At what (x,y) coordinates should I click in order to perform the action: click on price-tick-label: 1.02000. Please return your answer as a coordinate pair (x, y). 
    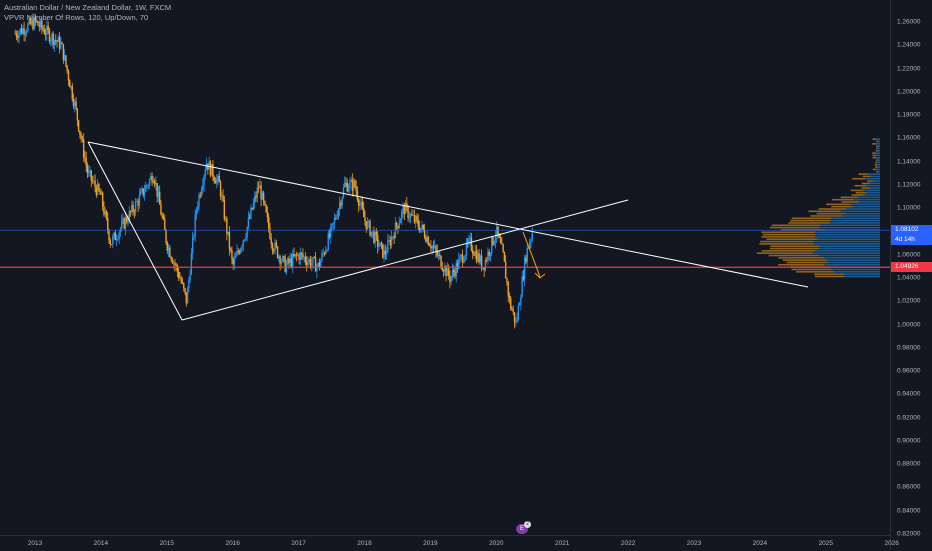
    Looking at the image, I should click on (909, 301).